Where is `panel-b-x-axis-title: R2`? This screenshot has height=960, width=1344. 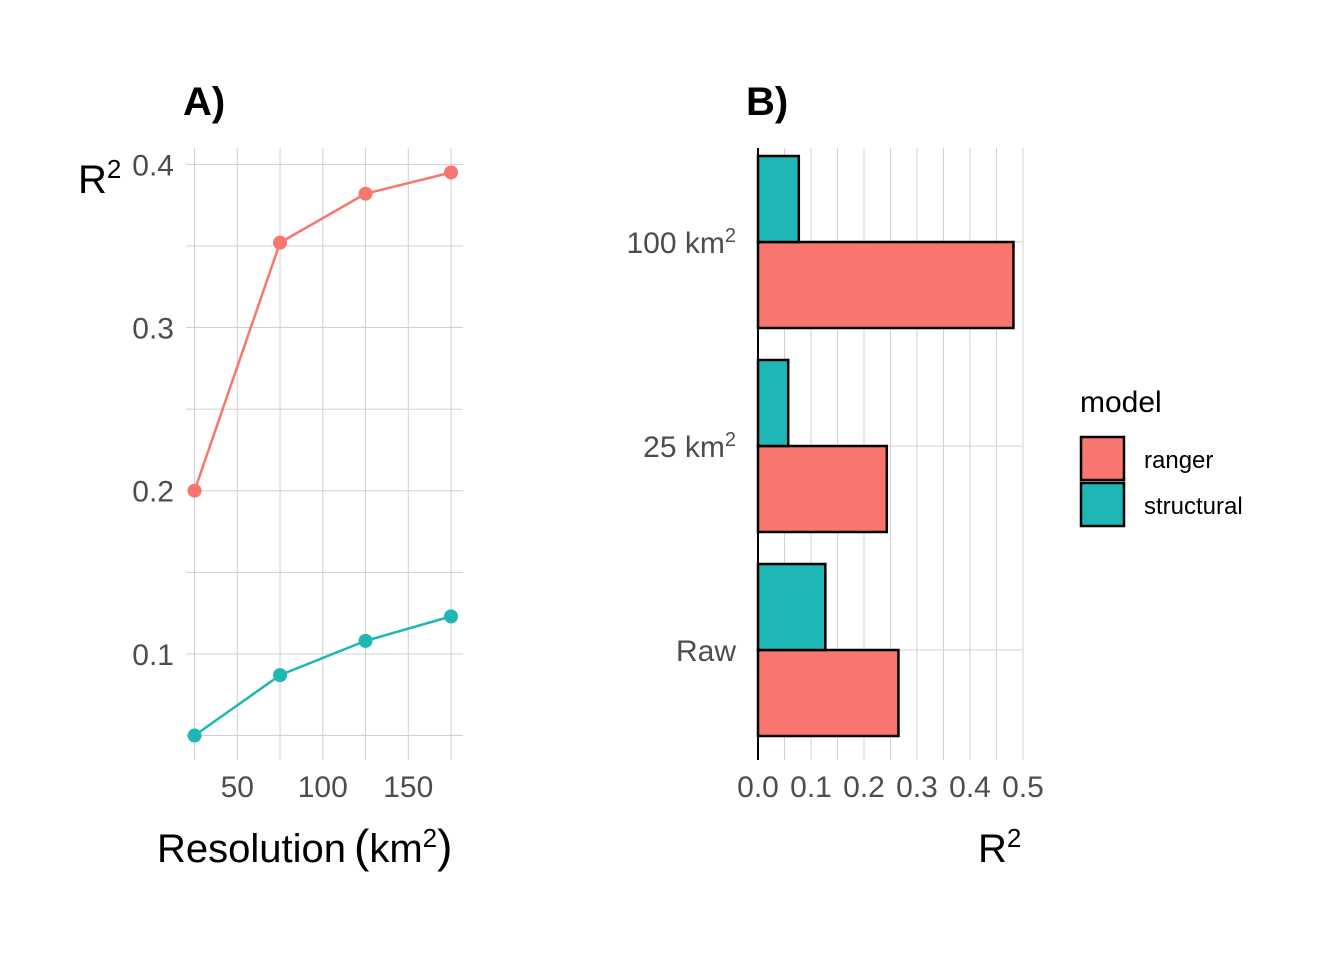 panel-b-x-axis-title: R2 is located at coordinates (999, 847).